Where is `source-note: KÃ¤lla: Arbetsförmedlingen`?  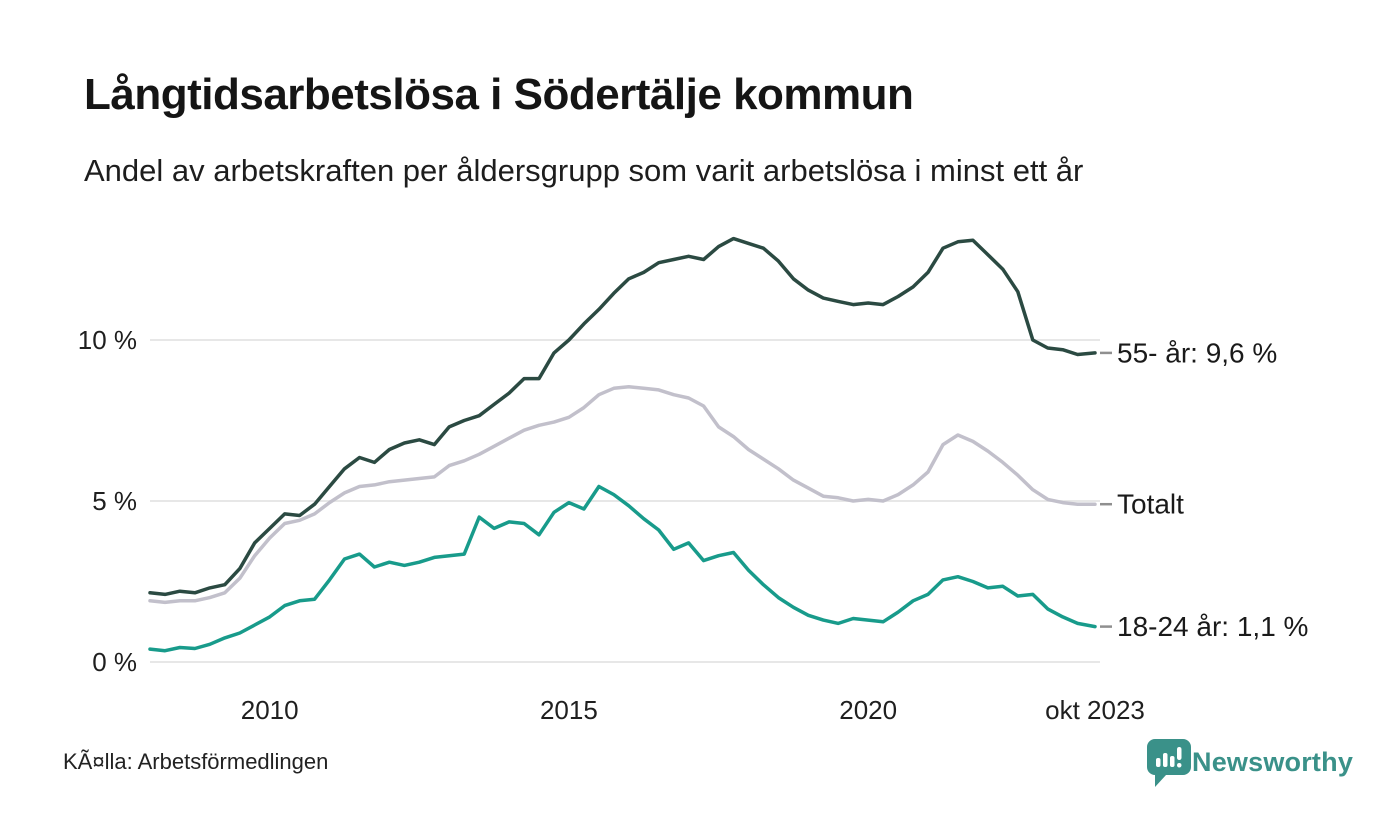 source-note: KÃ¤lla: Arbetsförmedlingen is located at coordinates (196, 761).